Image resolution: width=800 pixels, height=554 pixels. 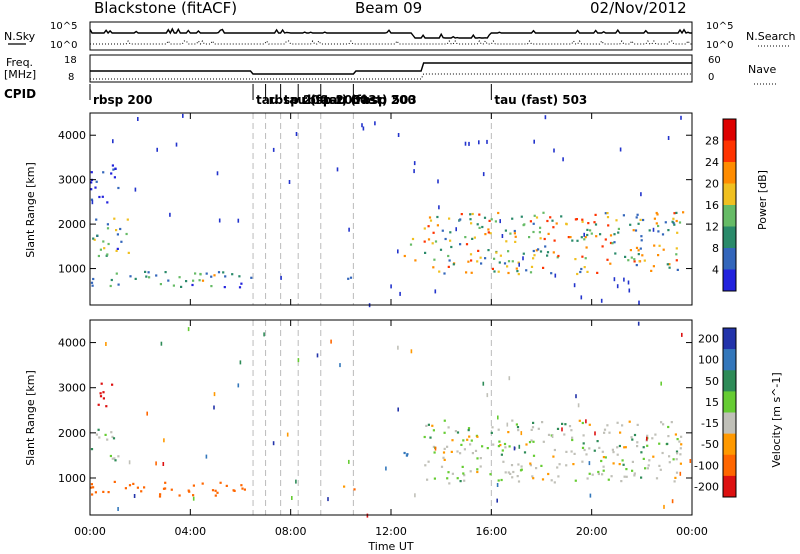 I want to click on x-tick-label: 20:00, so click(x=592, y=531).